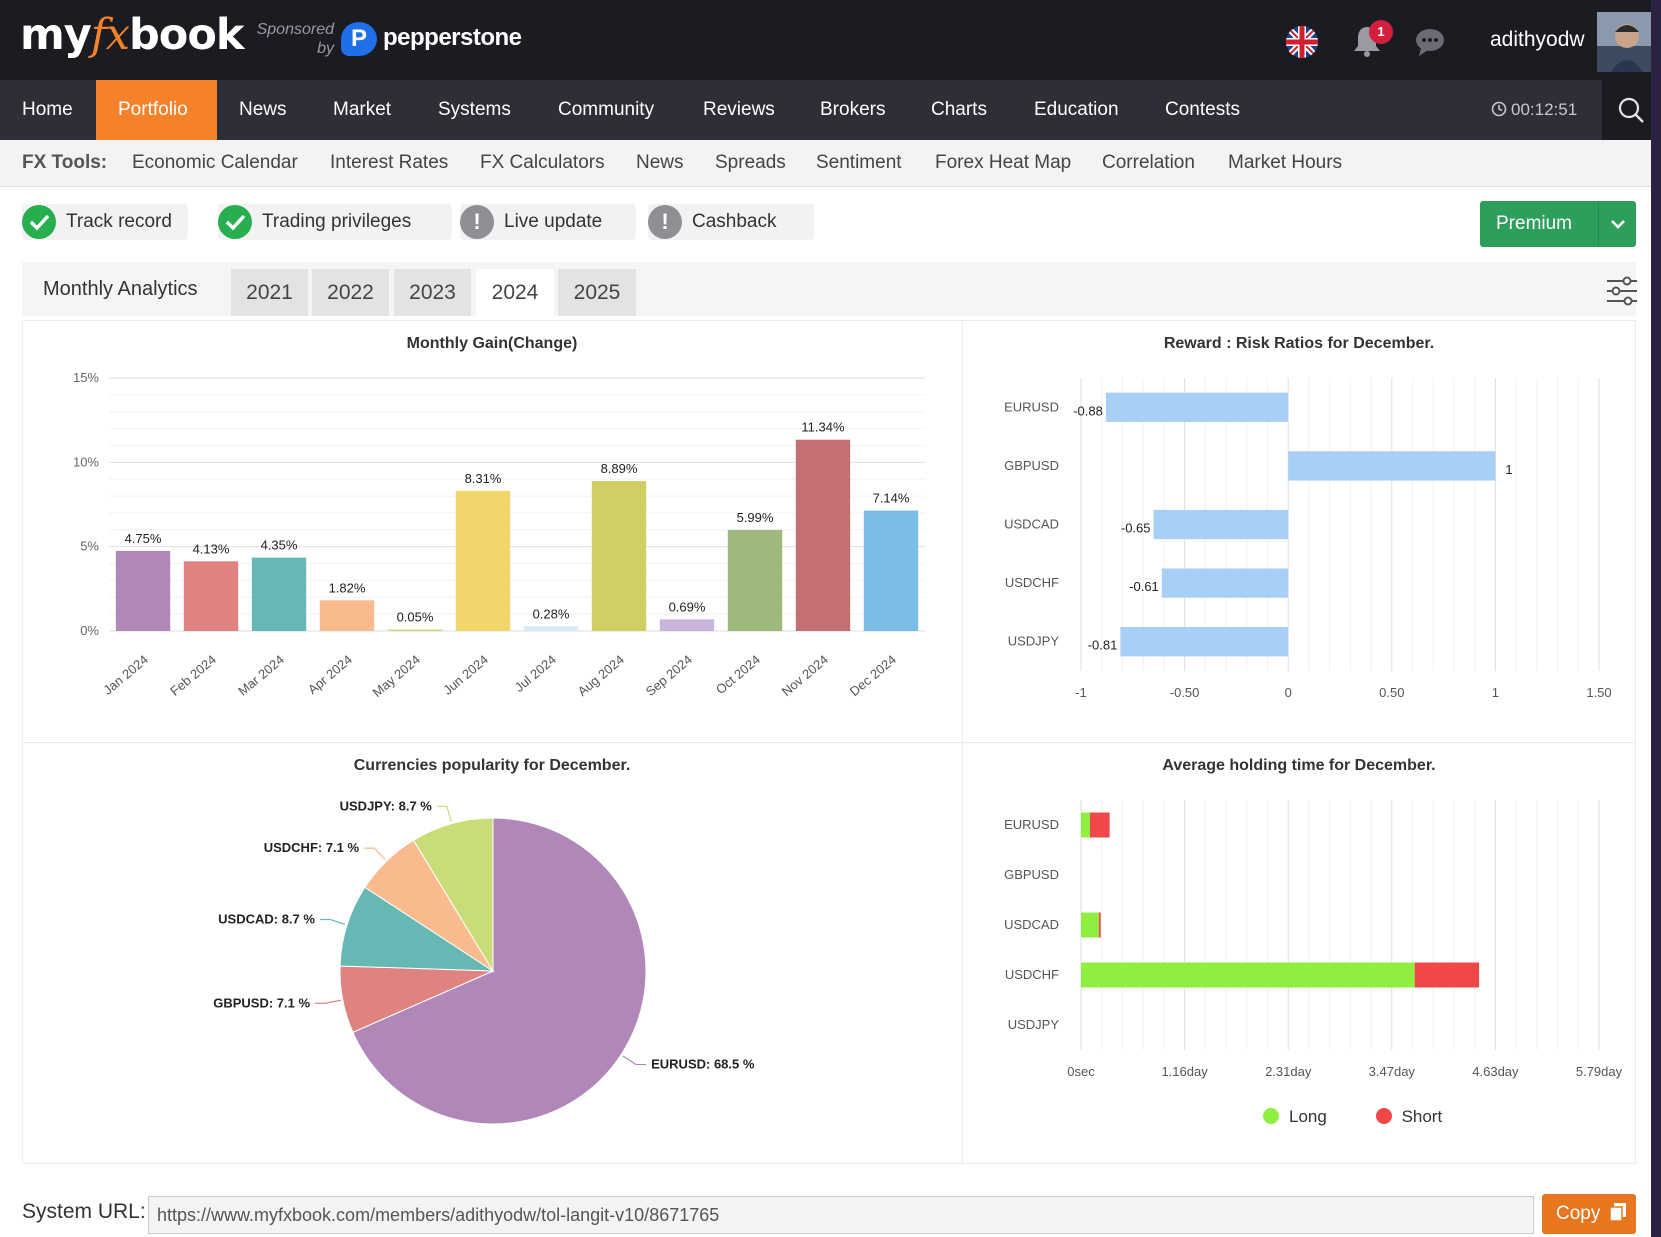  I want to click on tab-year-2024: 2024, so click(515, 292).